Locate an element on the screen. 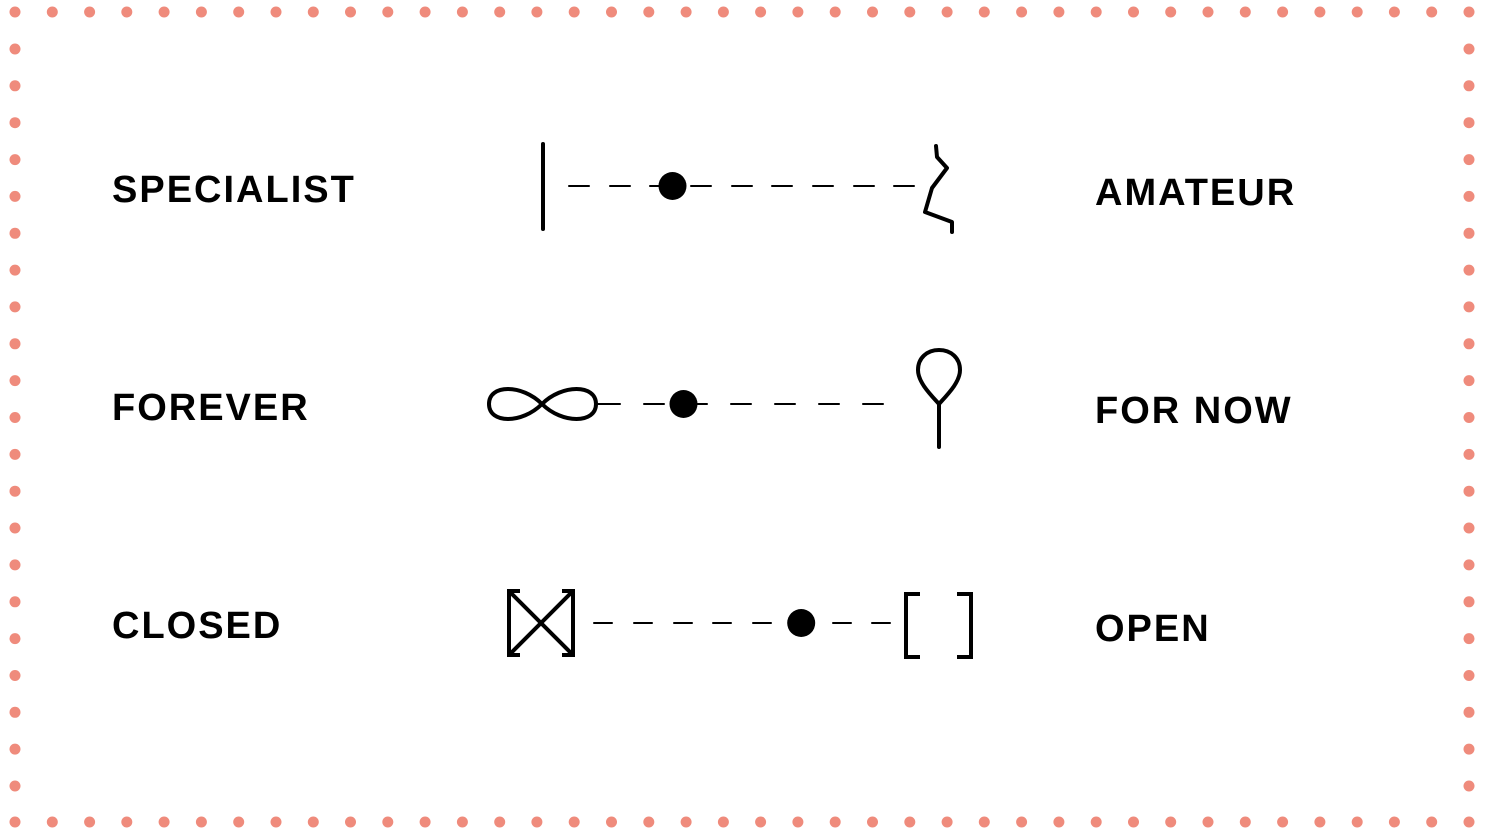  open-brackets-icon is located at coordinates (938, 625).